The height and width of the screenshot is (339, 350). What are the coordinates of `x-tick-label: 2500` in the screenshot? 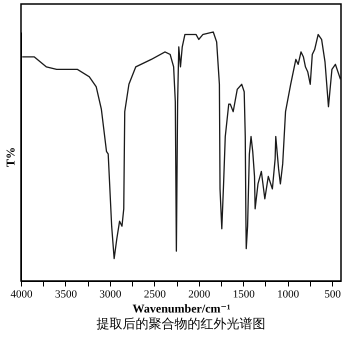 It's located at (155, 294).